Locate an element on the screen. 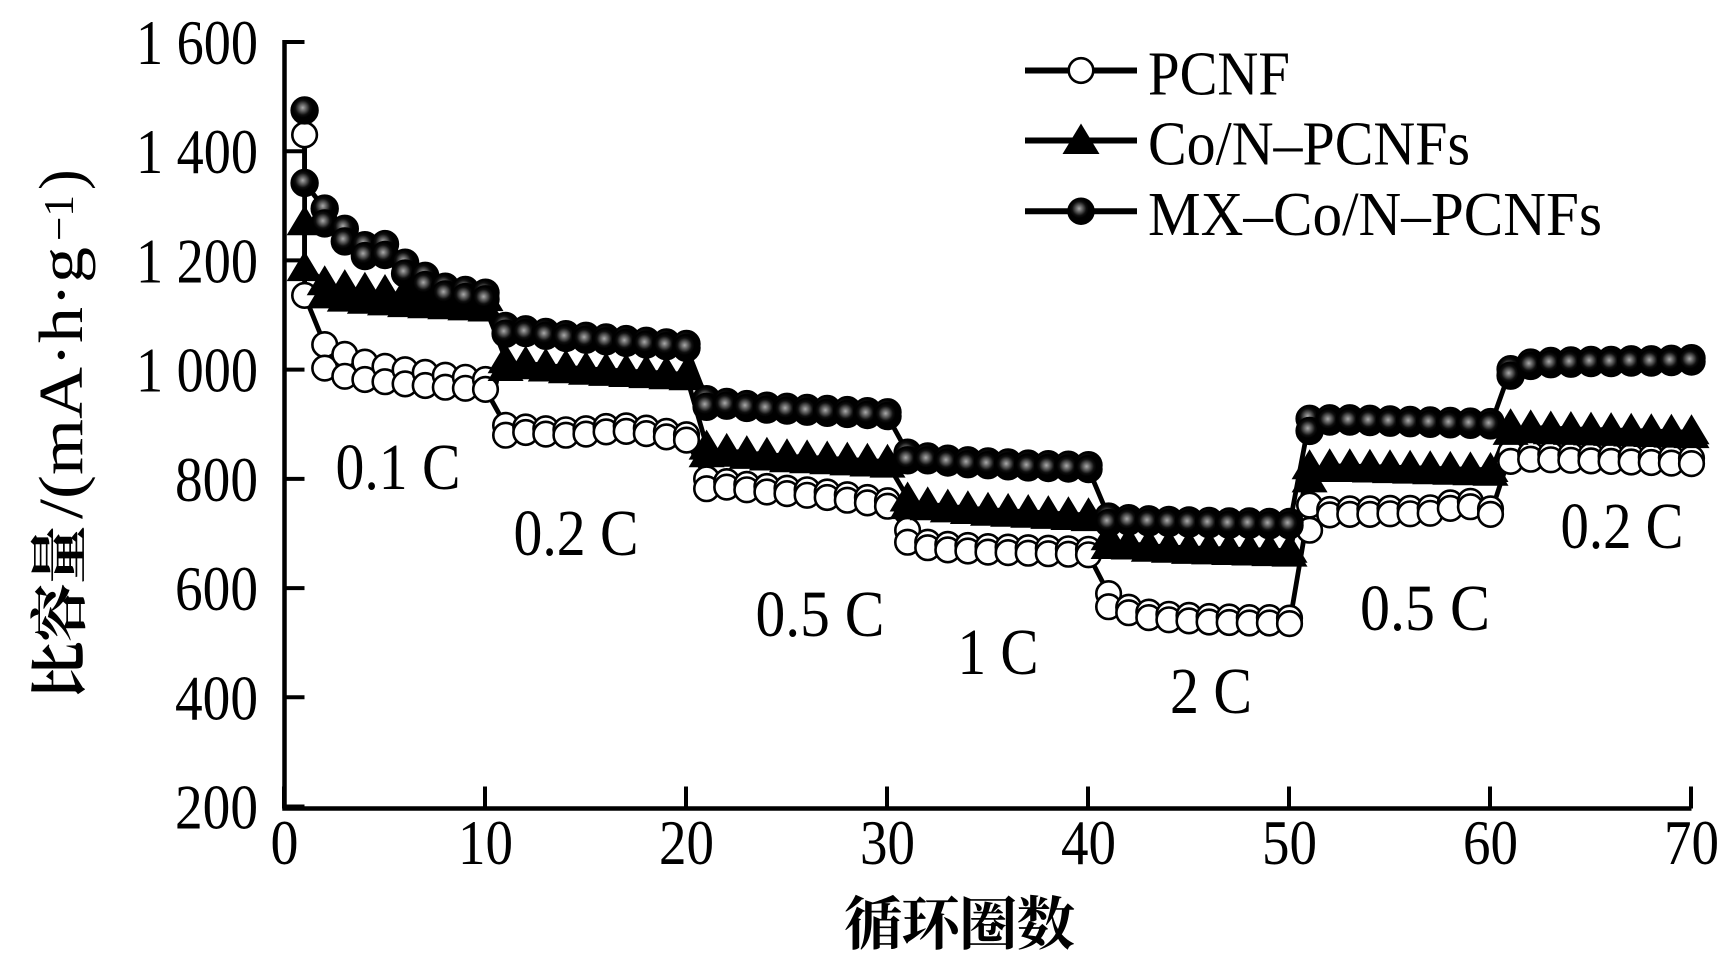 The width and height of the screenshot is (1719, 961). svg-text: 2 C is located at coordinates (1211, 691).